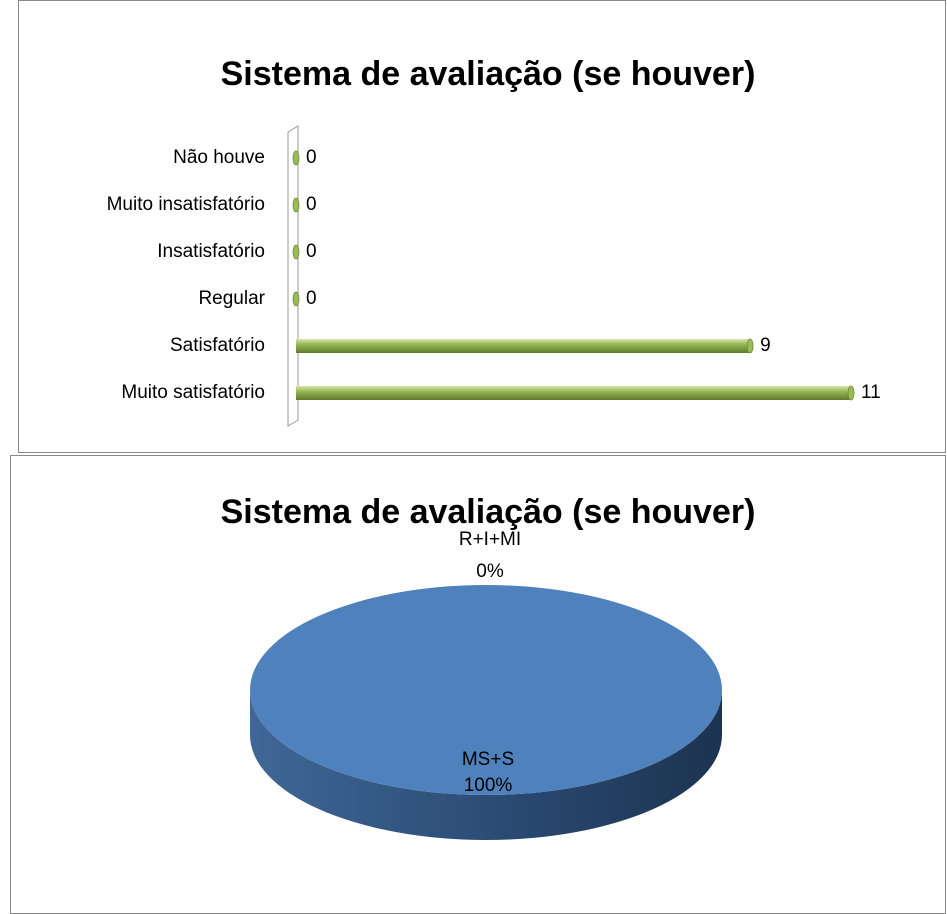 The height and width of the screenshot is (914, 947). I want to click on category-label: Satisfatório, so click(217, 345).